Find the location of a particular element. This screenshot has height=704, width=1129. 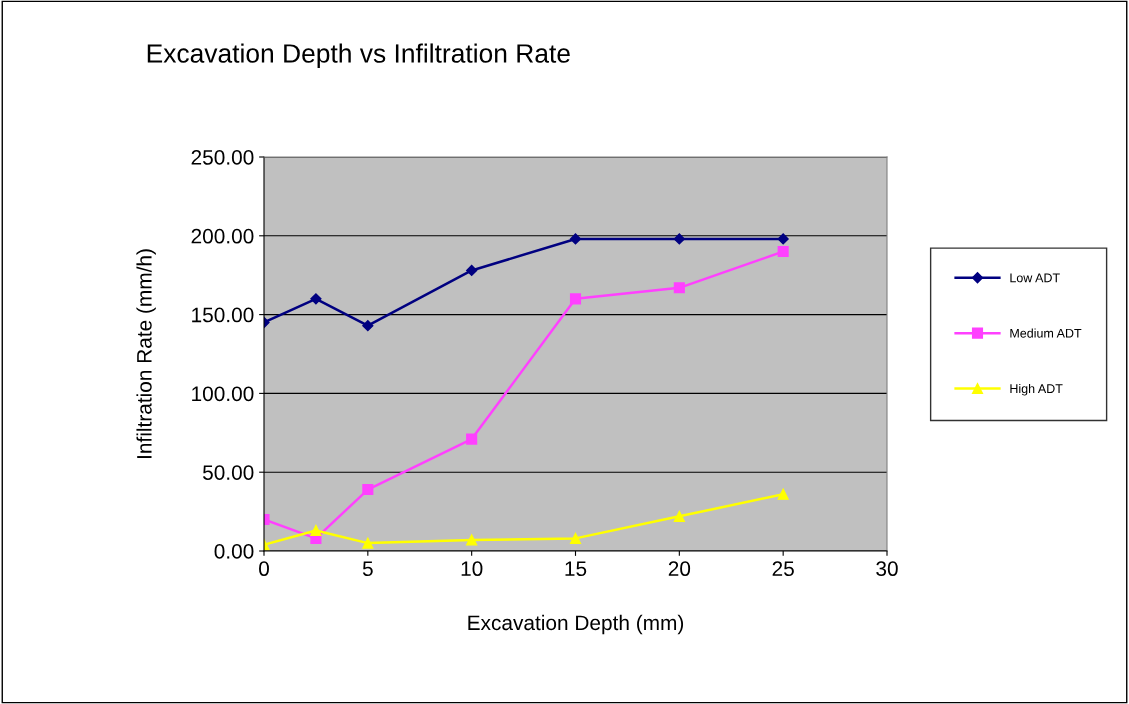

y-tick-label: 100.00 is located at coordinates (223, 394).